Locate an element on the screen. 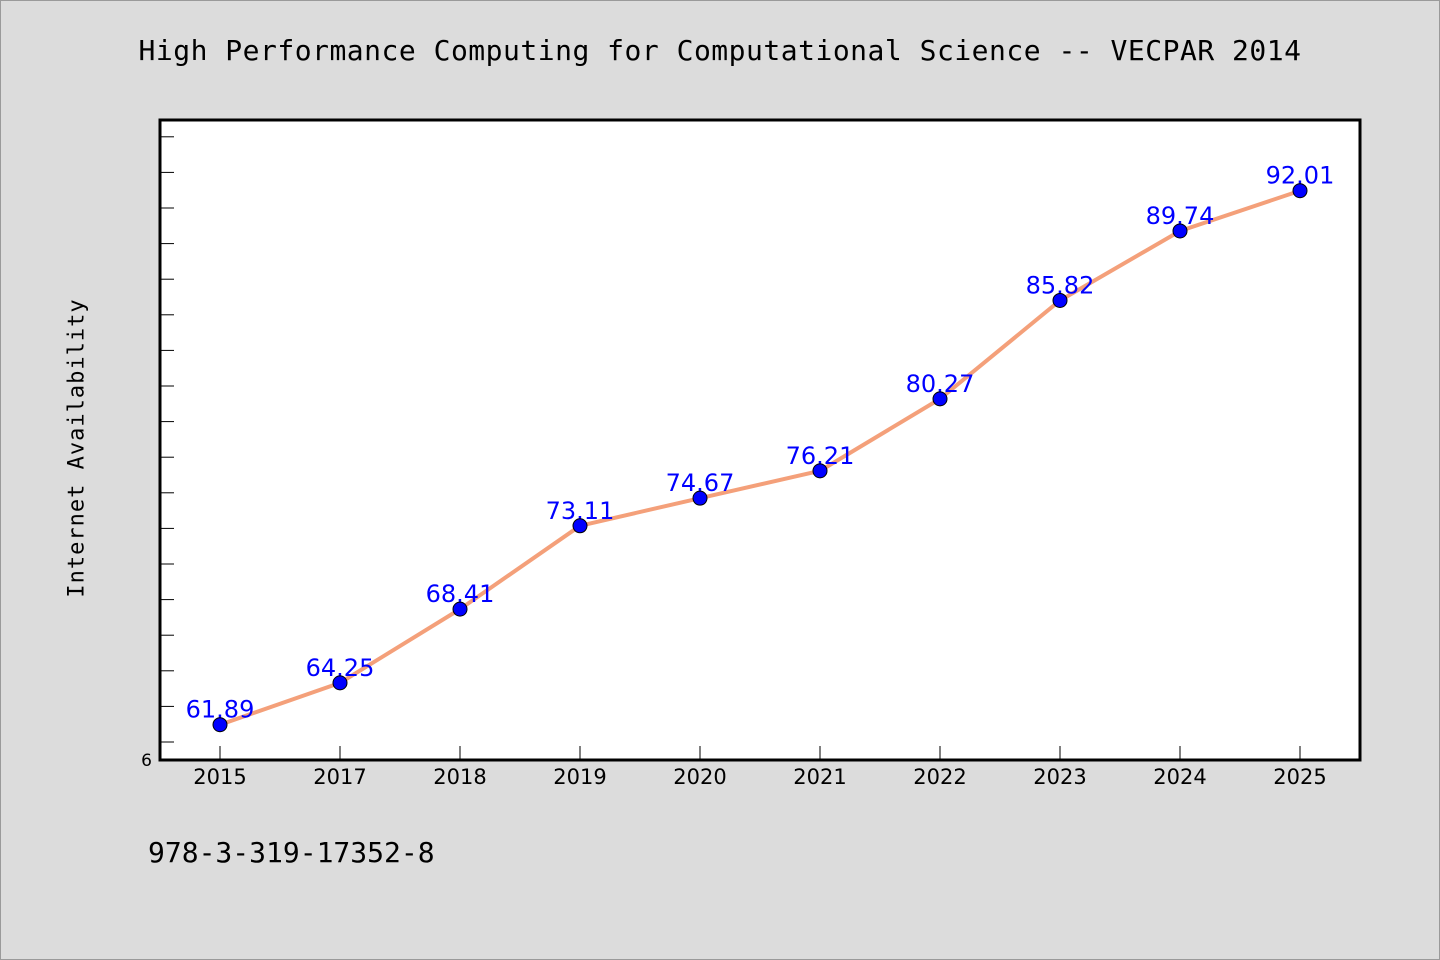 The height and width of the screenshot is (960, 1440). x-tick-label: 2015 is located at coordinates (219, 777).